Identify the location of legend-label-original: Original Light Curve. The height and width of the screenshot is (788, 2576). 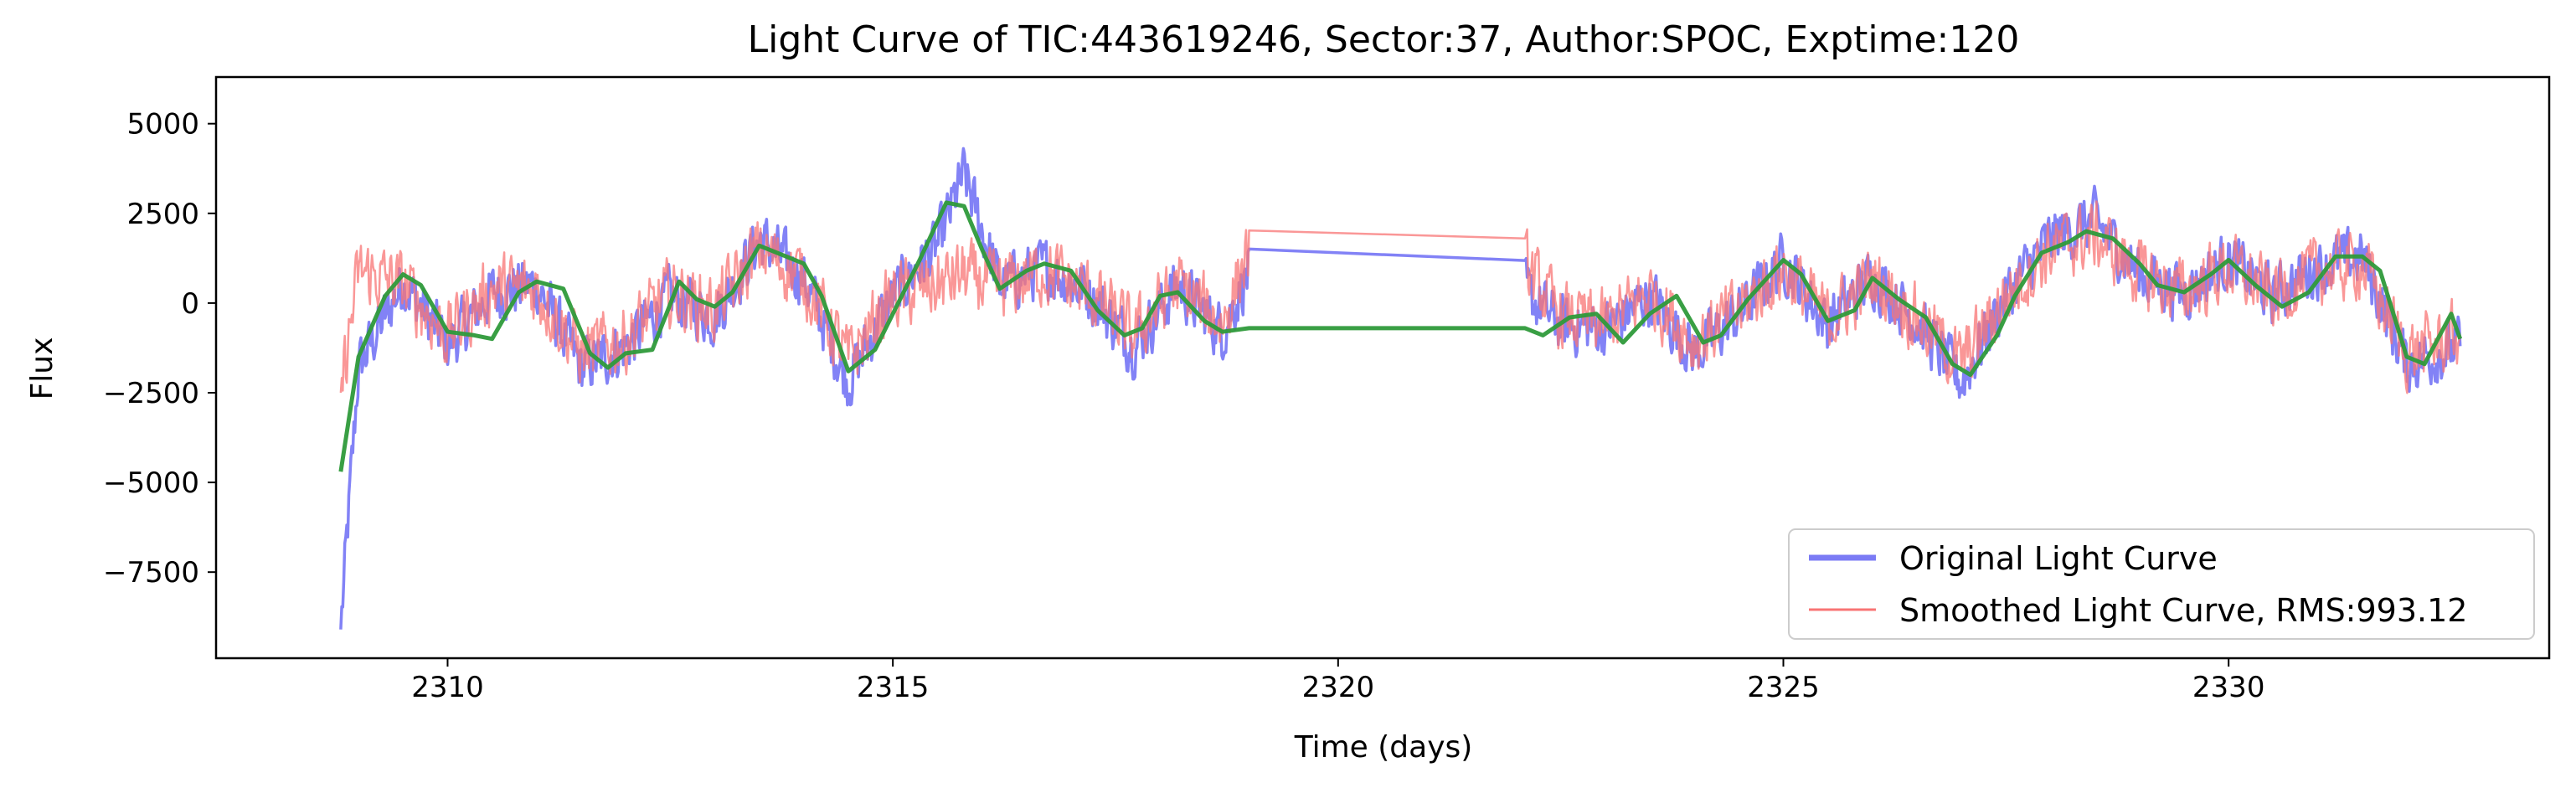
(2058, 558).